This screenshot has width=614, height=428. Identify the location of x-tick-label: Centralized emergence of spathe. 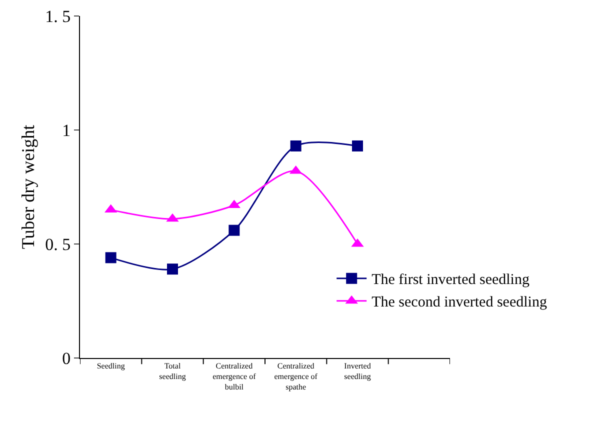
(296, 377).